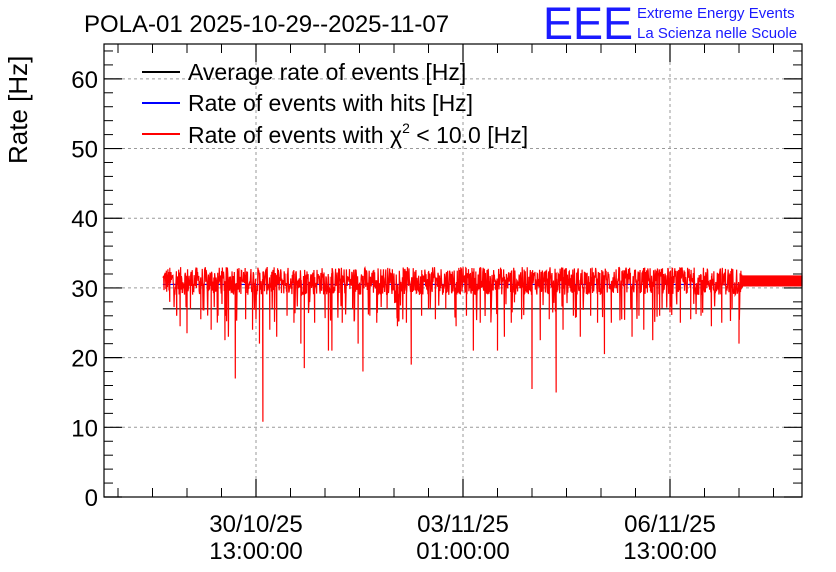  What do you see at coordinates (18, 110) in the screenshot?
I see `y-axis-label: Rate [Hz]` at bounding box center [18, 110].